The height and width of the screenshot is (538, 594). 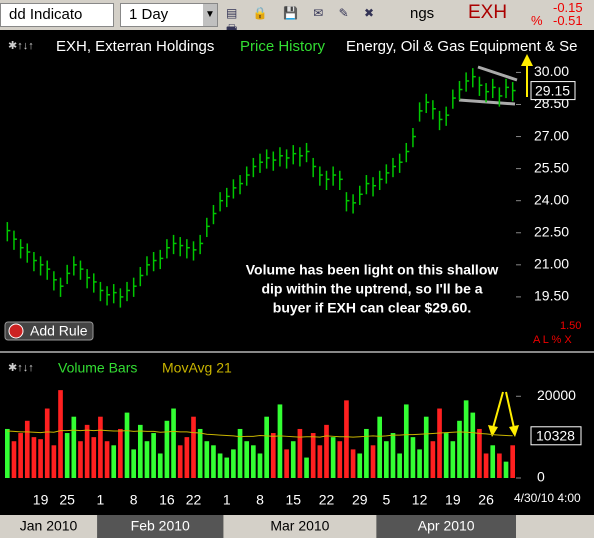 I want to click on volume-arrow-right, so click(x=510, y=410).